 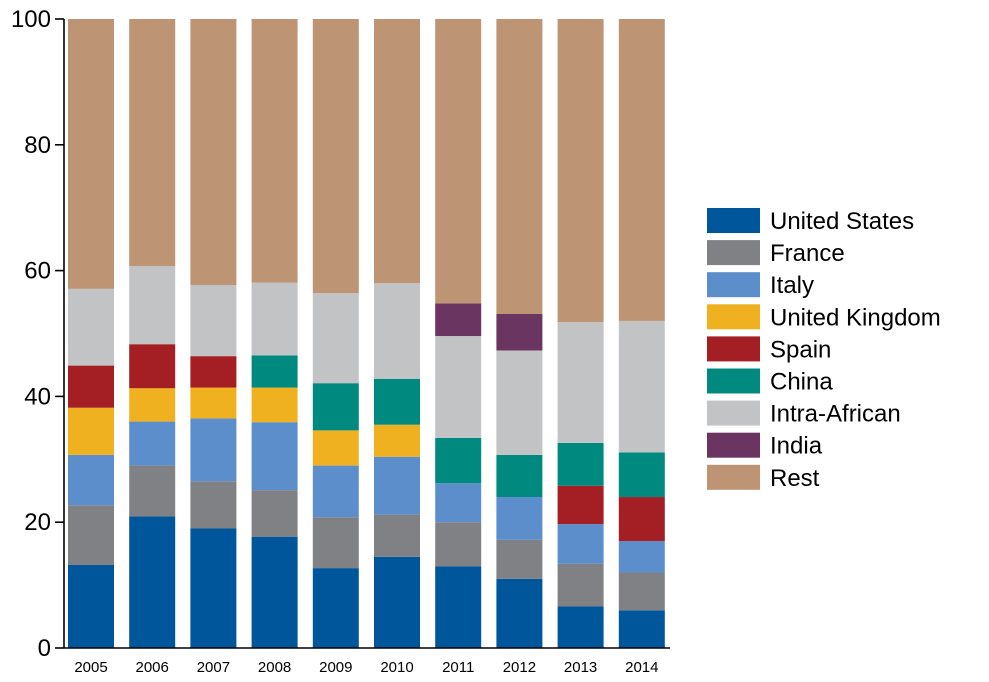 What do you see at coordinates (733, 477) in the screenshot?
I see `legend-swatch-rest` at bounding box center [733, 477].